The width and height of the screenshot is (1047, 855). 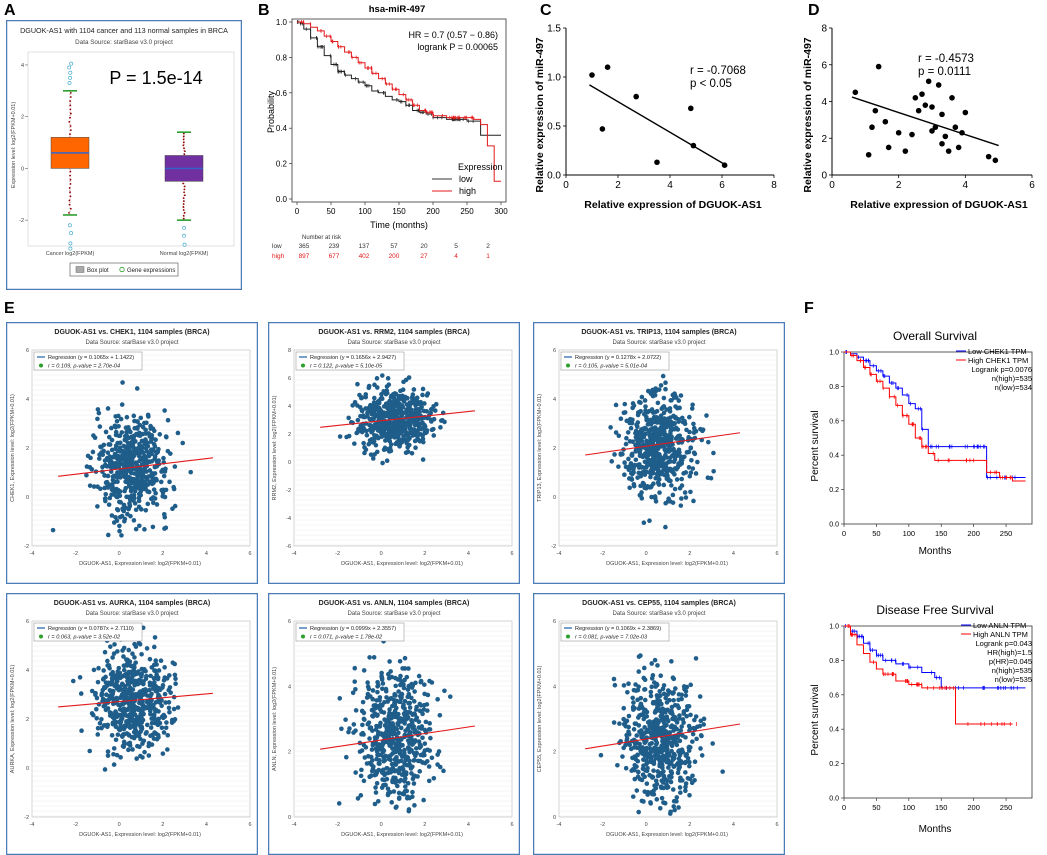 What do you see at coordinates (22, 118) in the screenshot?
I see `panel-a-ytick-label: 2` at bounding box center [22, 118].